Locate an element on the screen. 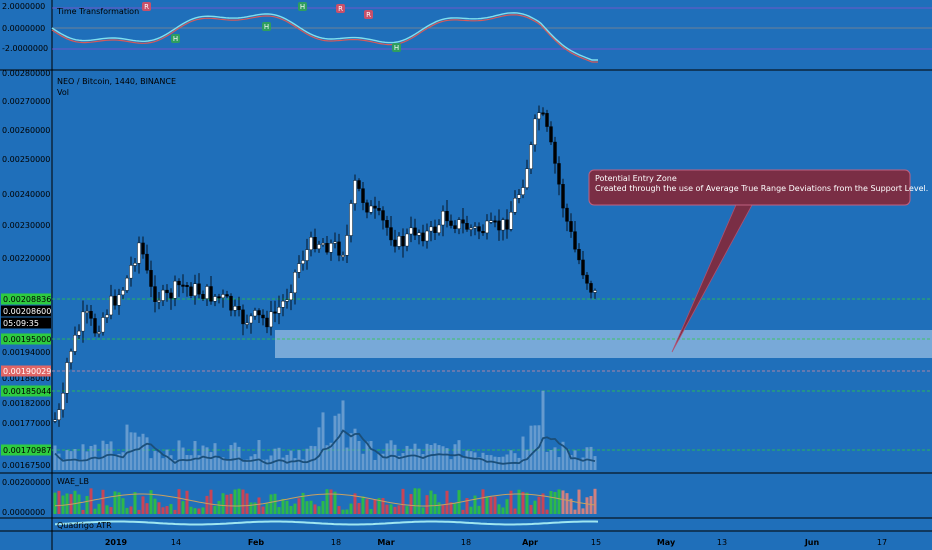  annotation-box is located at coordinates (749, 187).